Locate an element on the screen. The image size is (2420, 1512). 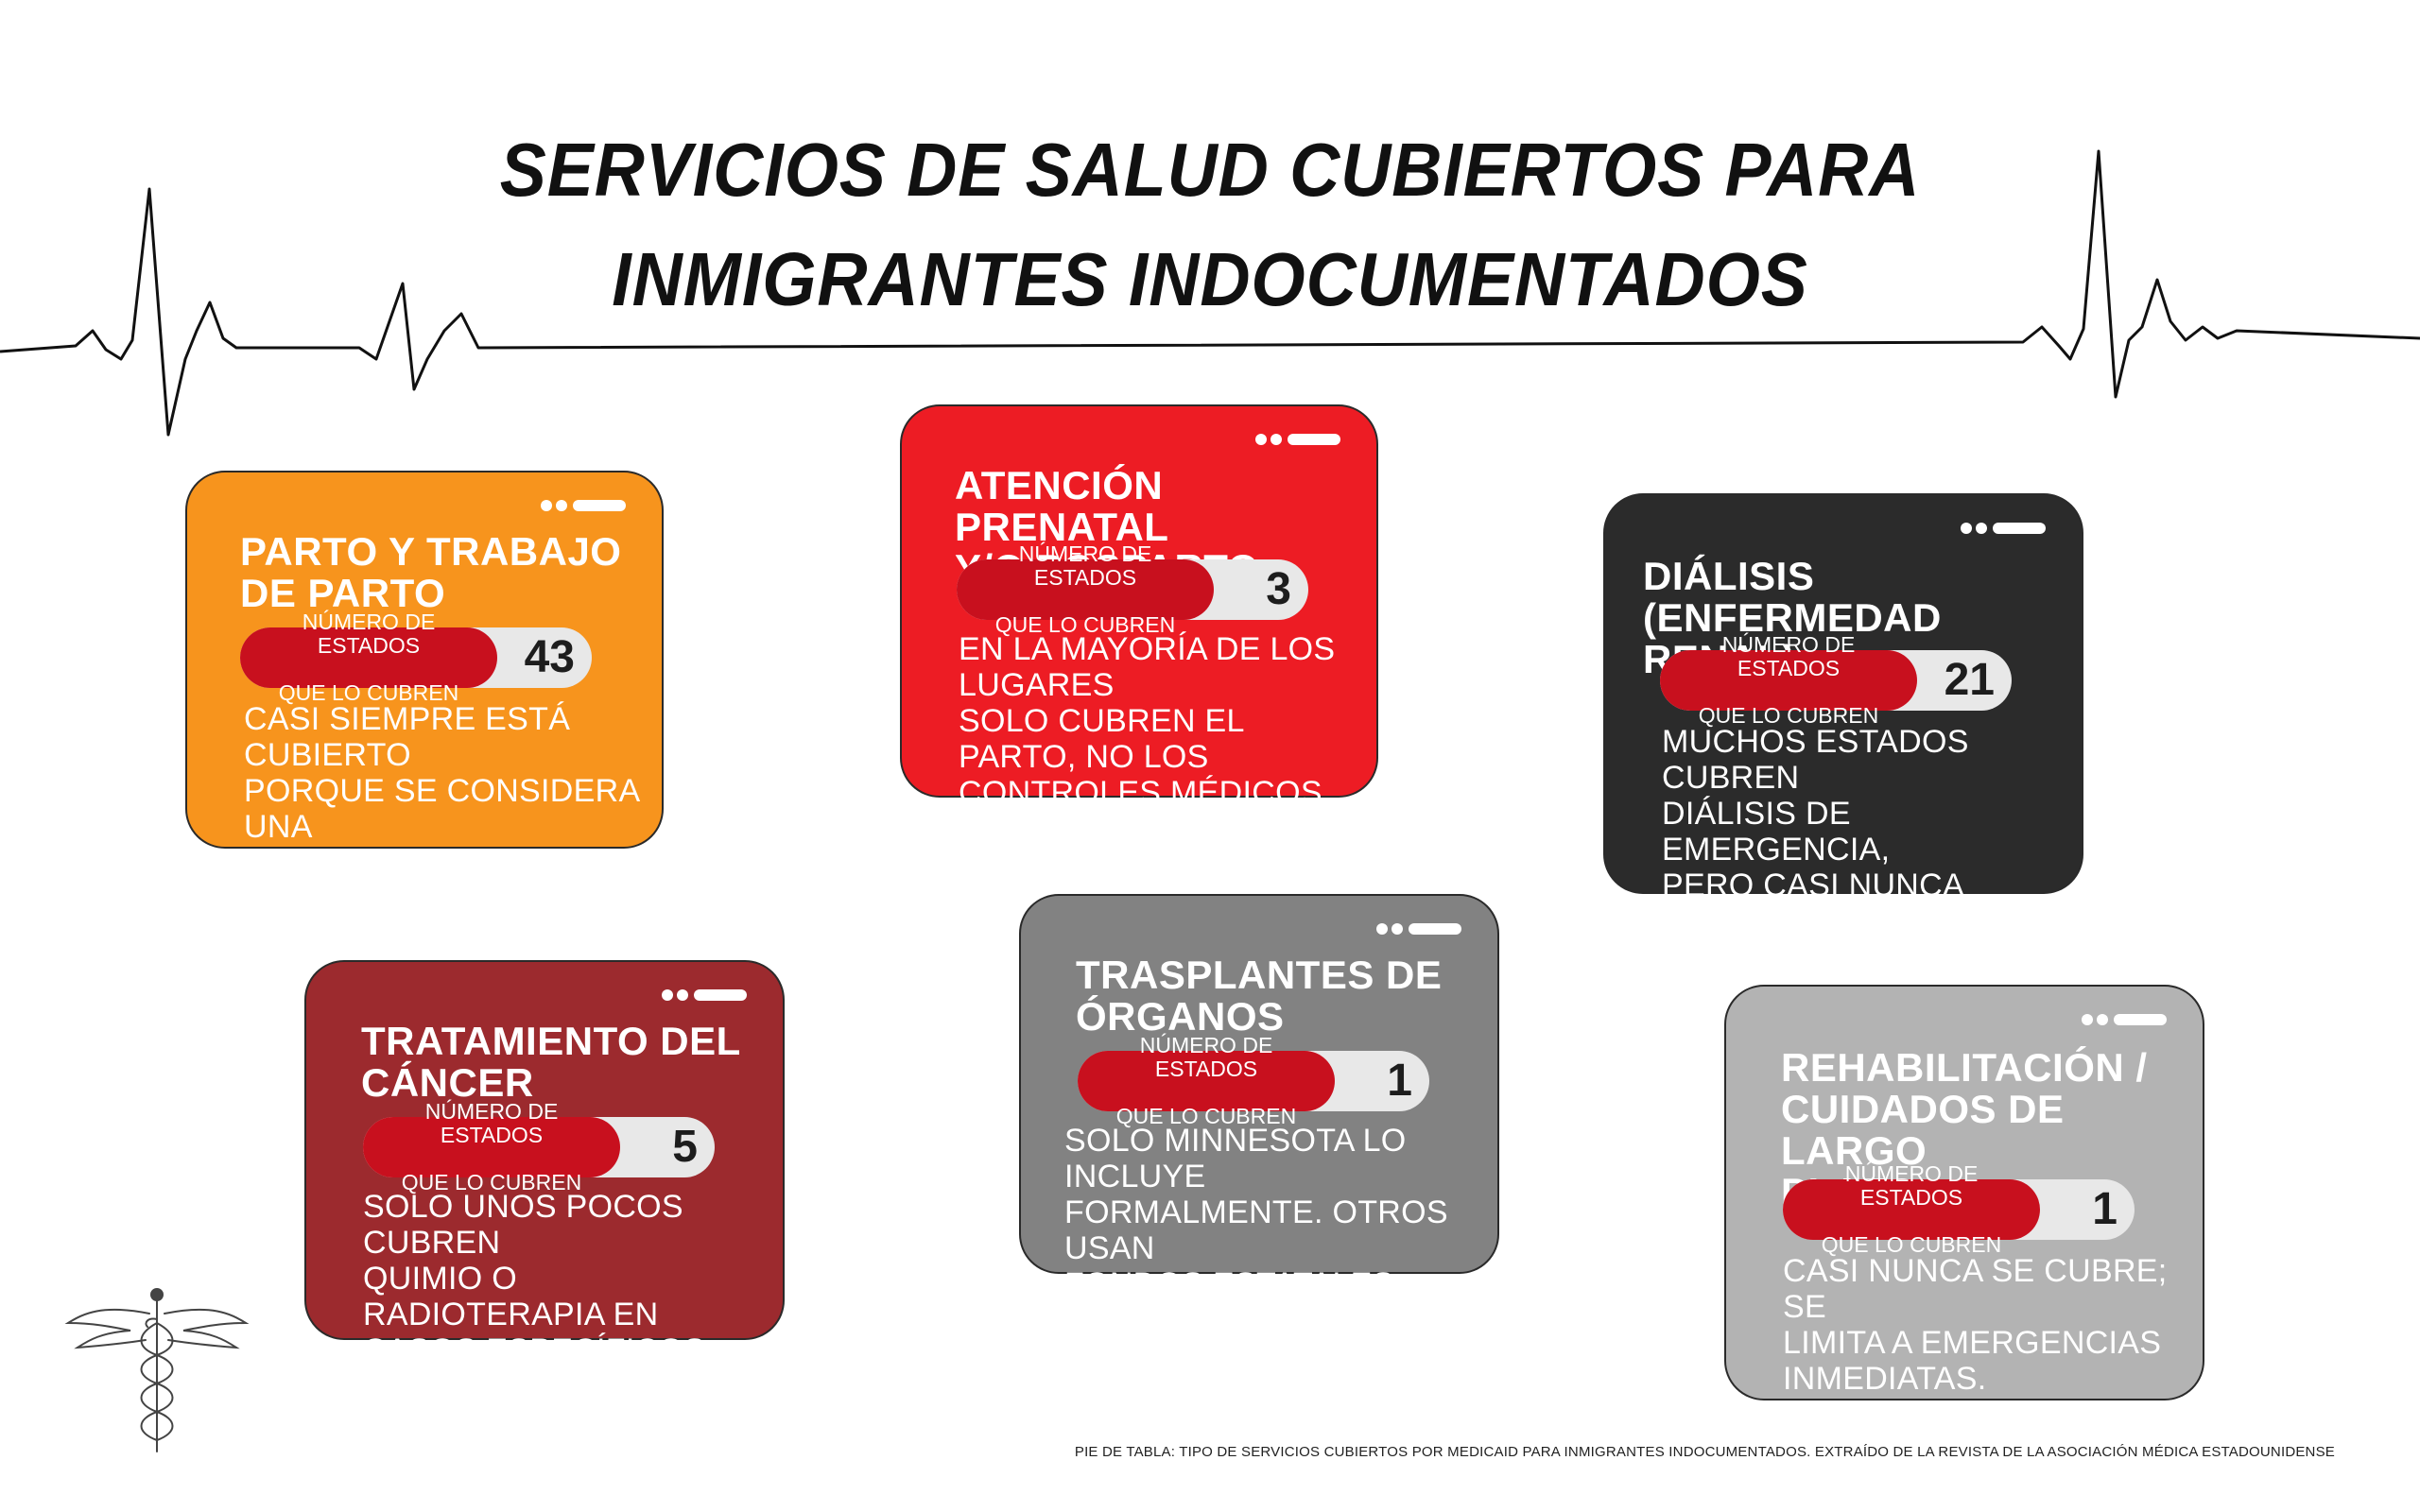
page-title-line1: SERVICIOS DE SALUD CUBIERTOS PARA is located at coordinates (1210, 170).